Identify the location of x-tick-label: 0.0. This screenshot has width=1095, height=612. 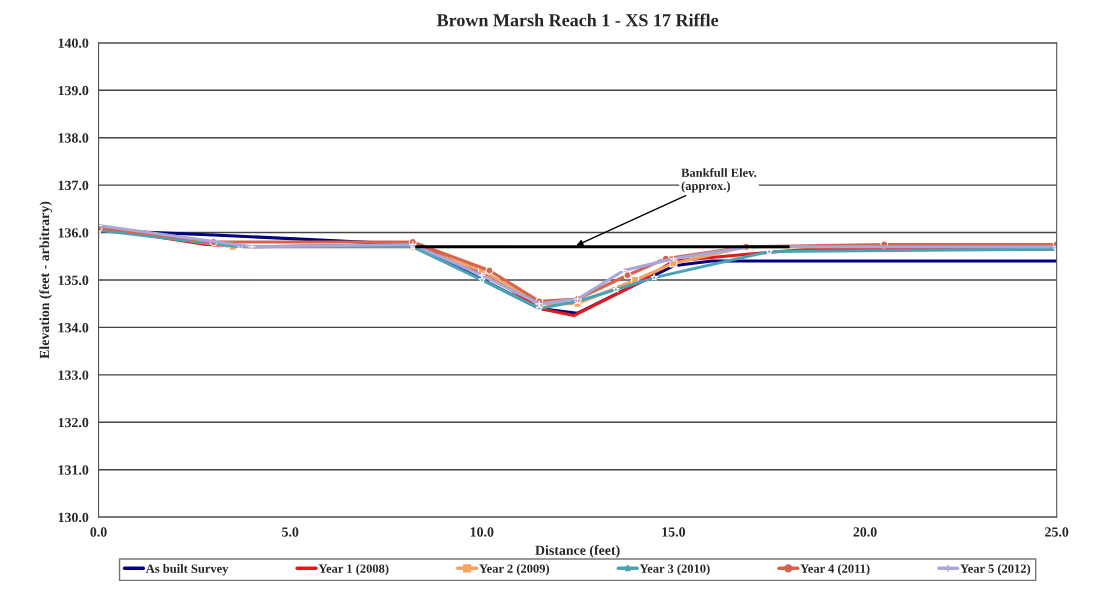
(98, 532).